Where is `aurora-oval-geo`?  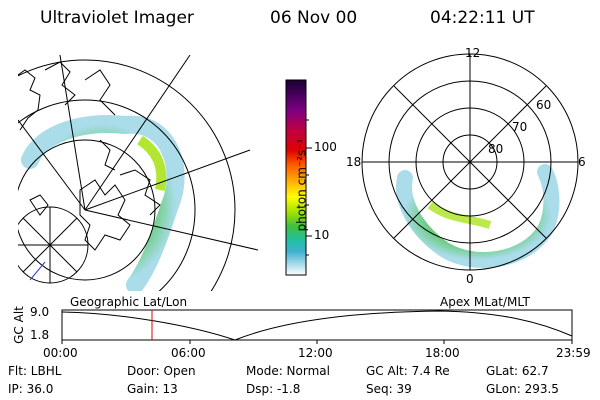
aurora-oval-geo is located at coordinates (103, 203).